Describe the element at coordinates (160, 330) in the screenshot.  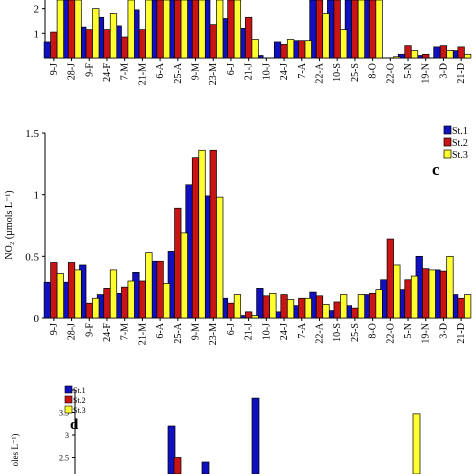
I see `panel-c-x-tick-label: 6-A` at that location.